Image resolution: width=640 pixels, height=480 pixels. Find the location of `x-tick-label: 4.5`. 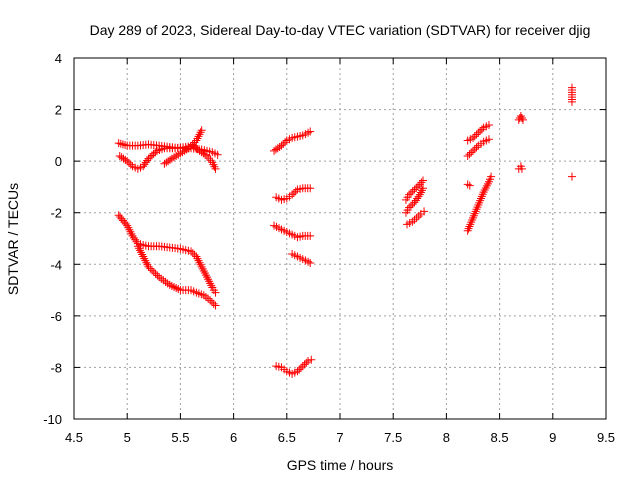

x-tick-label: 4.5 is located at coordinates (74, 437).